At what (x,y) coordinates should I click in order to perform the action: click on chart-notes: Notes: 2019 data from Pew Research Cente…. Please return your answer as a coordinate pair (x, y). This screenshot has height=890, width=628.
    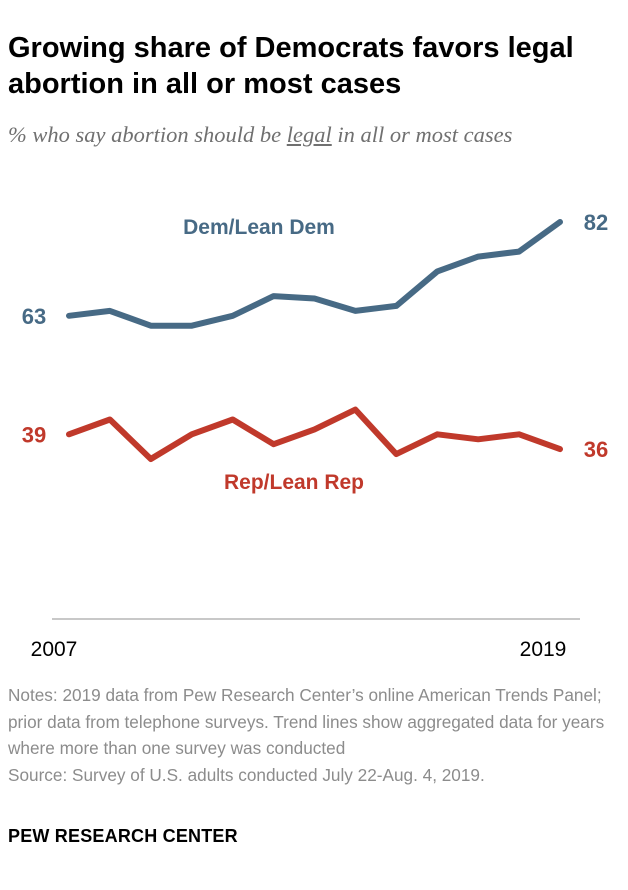
    Looking at the image, I should click on (306, 721).